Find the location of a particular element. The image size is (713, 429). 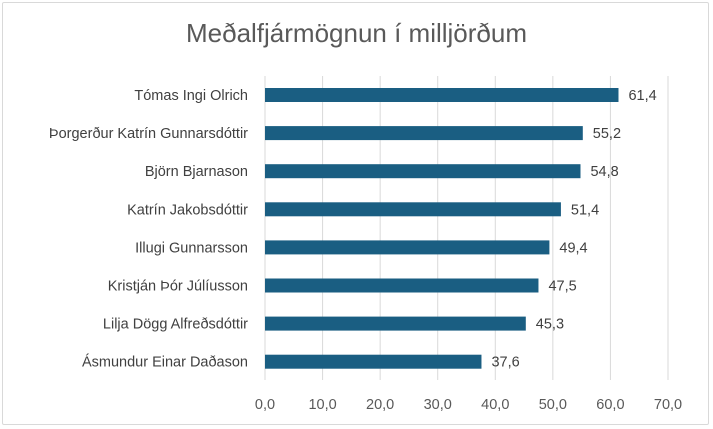

category-label: Þorgerður Katrín Gunnarsdóttir is located at coordinates (148, 134).